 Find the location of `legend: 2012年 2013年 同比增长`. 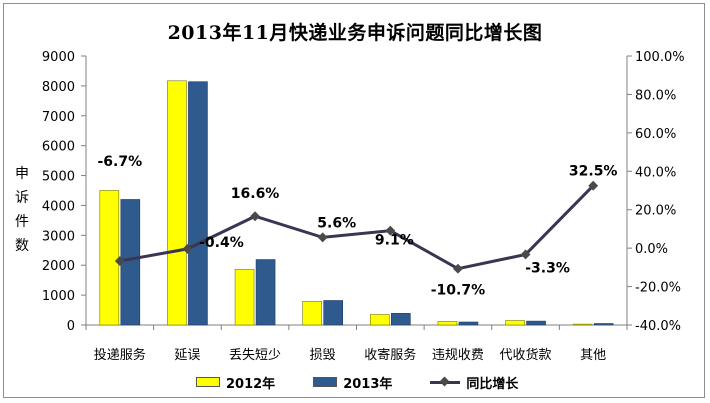

legend: 2012年 2013年 同比增长 is located at coordinates (376, 382).